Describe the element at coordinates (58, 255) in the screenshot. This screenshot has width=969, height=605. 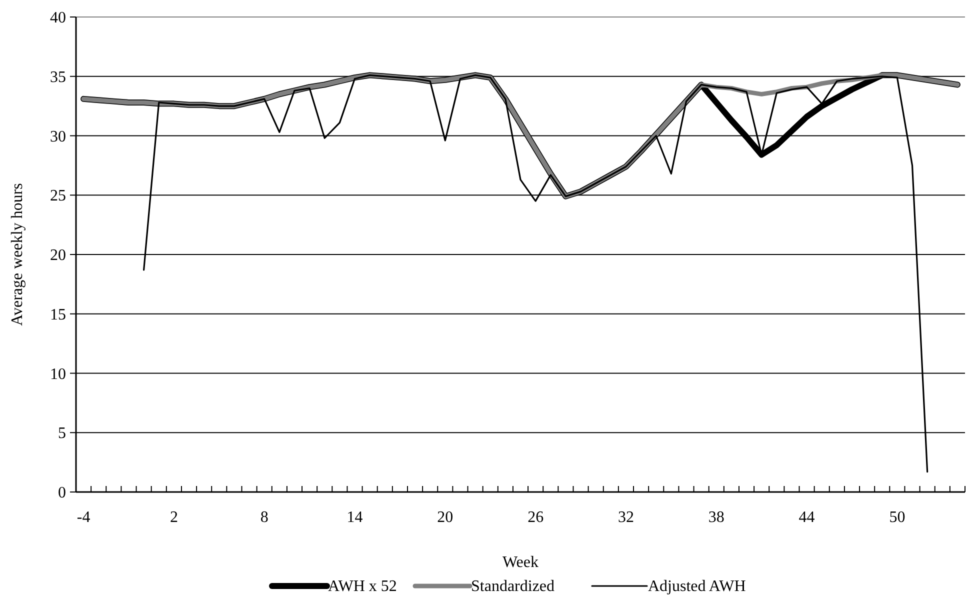
I see `y-tick-label: 20` at that location.